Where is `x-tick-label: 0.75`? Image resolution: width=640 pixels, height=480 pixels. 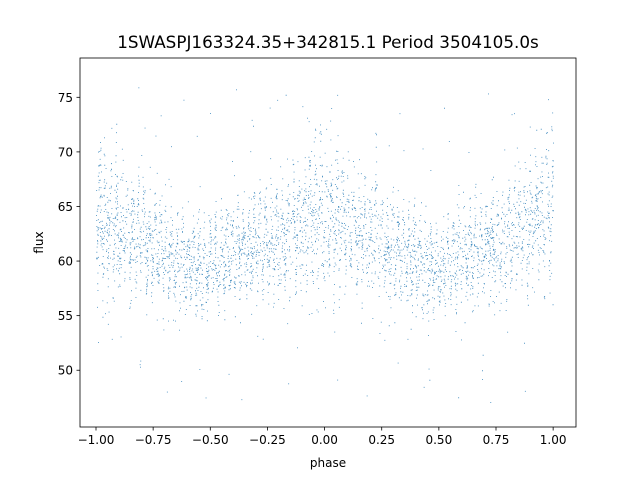
x-tick-label: 0.75 is located at coordinates (496, 440).